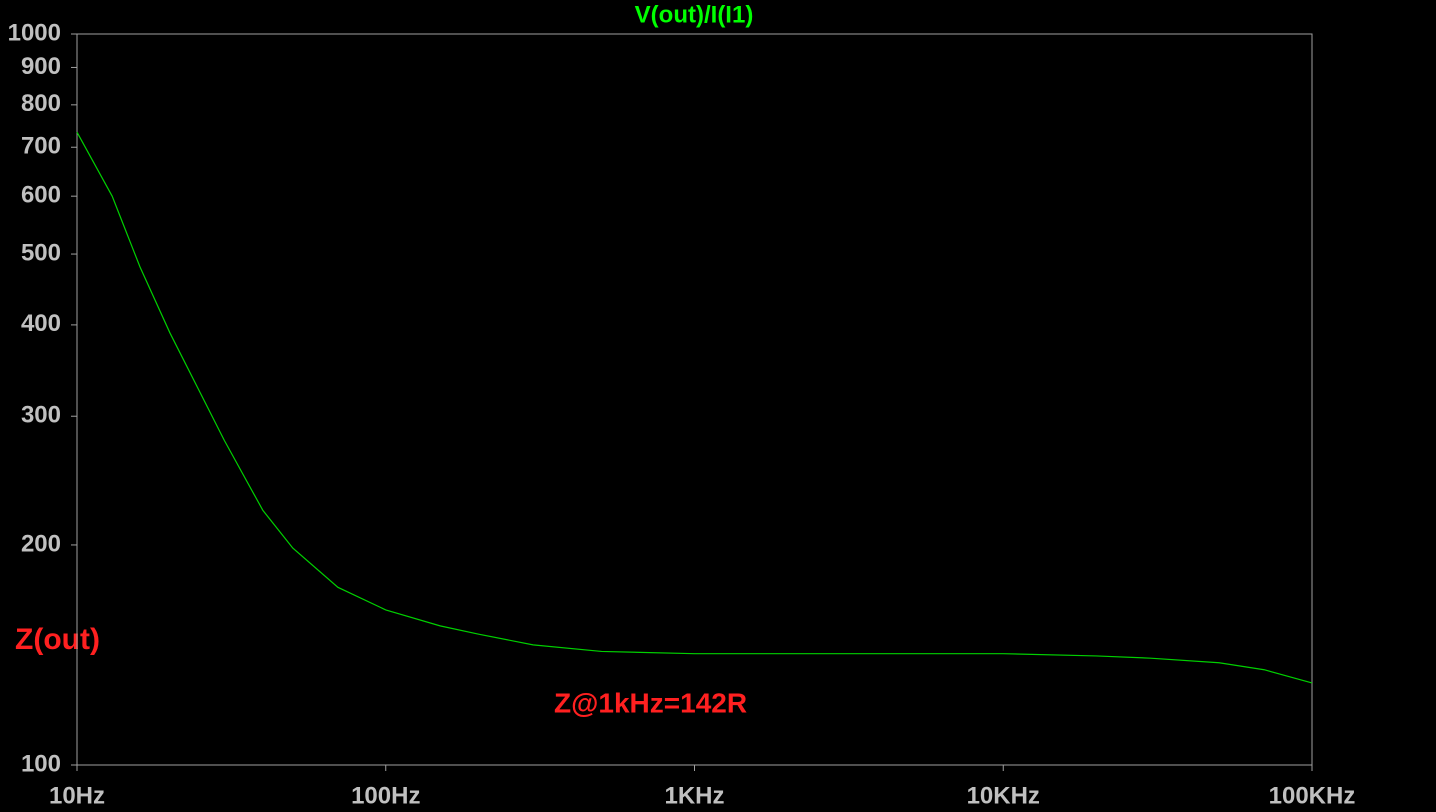  Describe the element at coordinates (41, 323) in the screenshot. I see `y-tick-label: 400` at that location.